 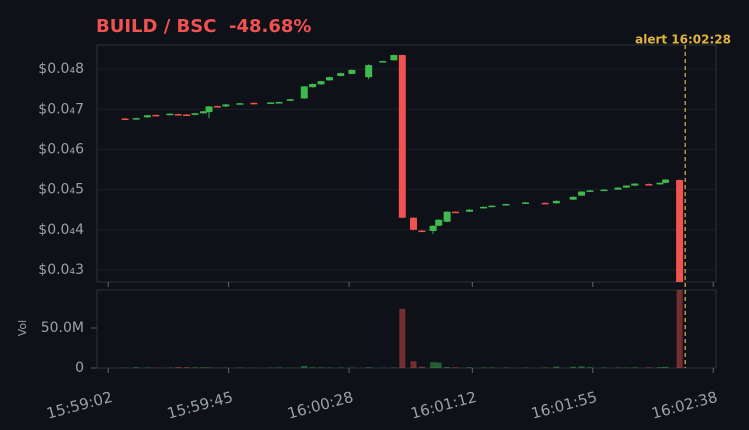 I want to click on y-tick-label: $0.0₄3, so click(x=61, y=270).